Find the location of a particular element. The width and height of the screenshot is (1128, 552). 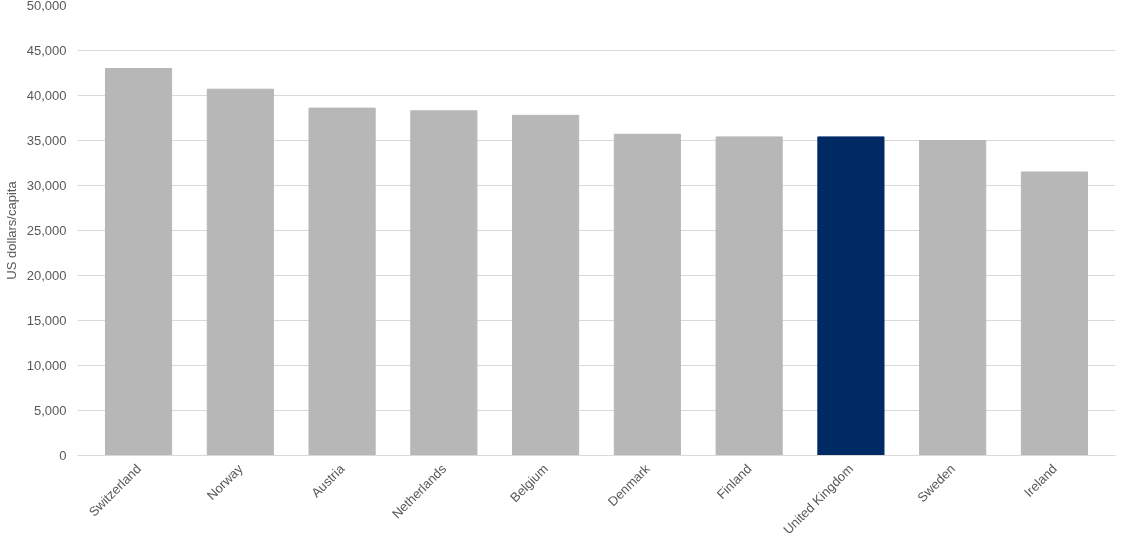

y-tick-label: 5,000 is located at coordinates (50, 410).